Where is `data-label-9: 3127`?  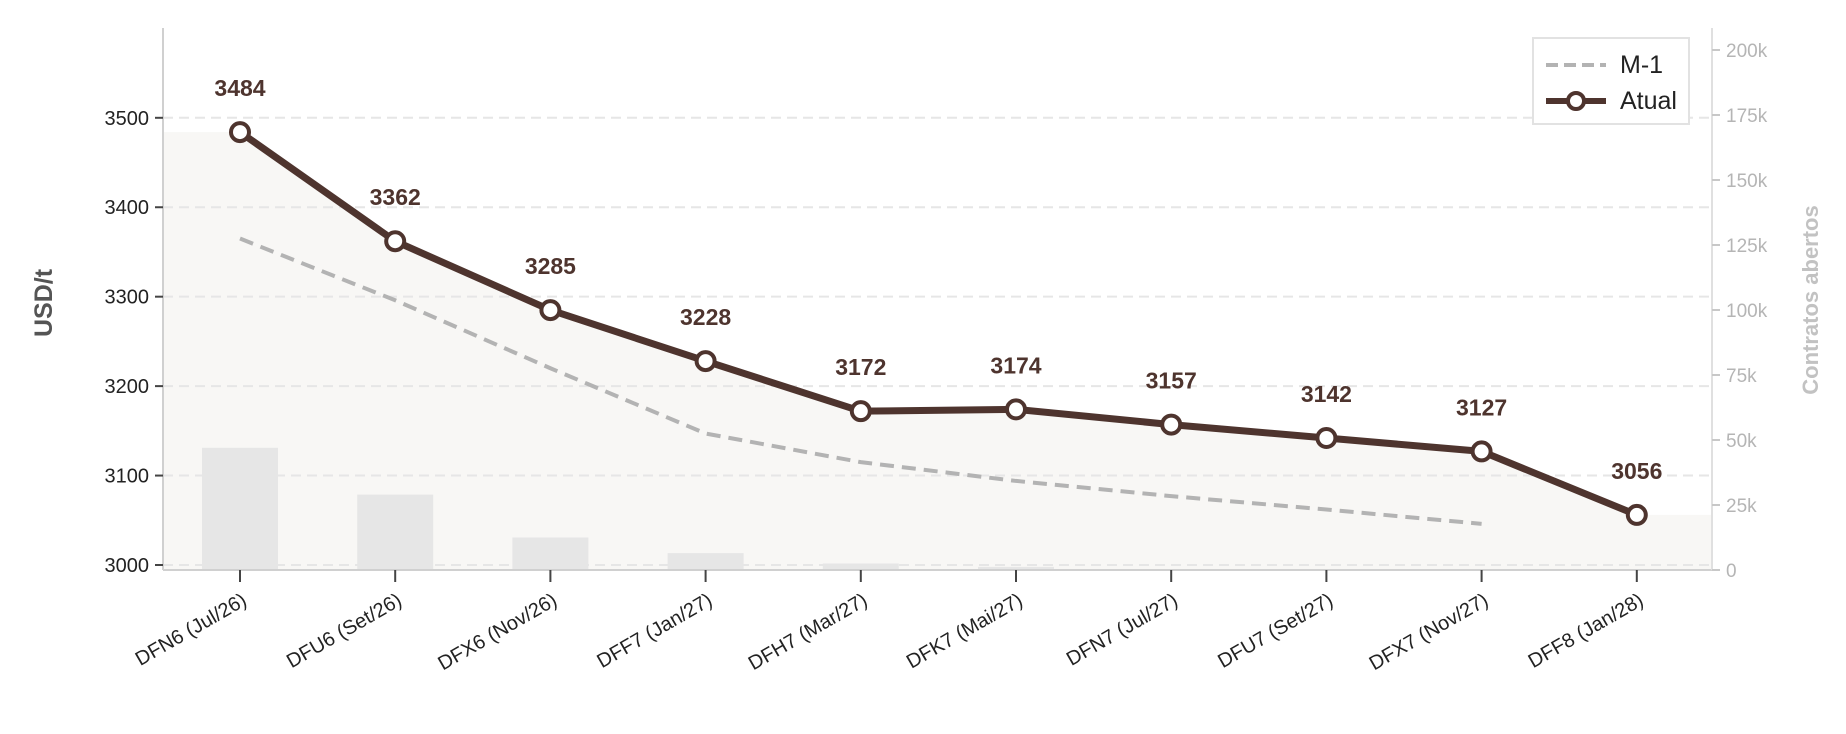
data-label-9: 3127 is located at coordinates (1481, 407).